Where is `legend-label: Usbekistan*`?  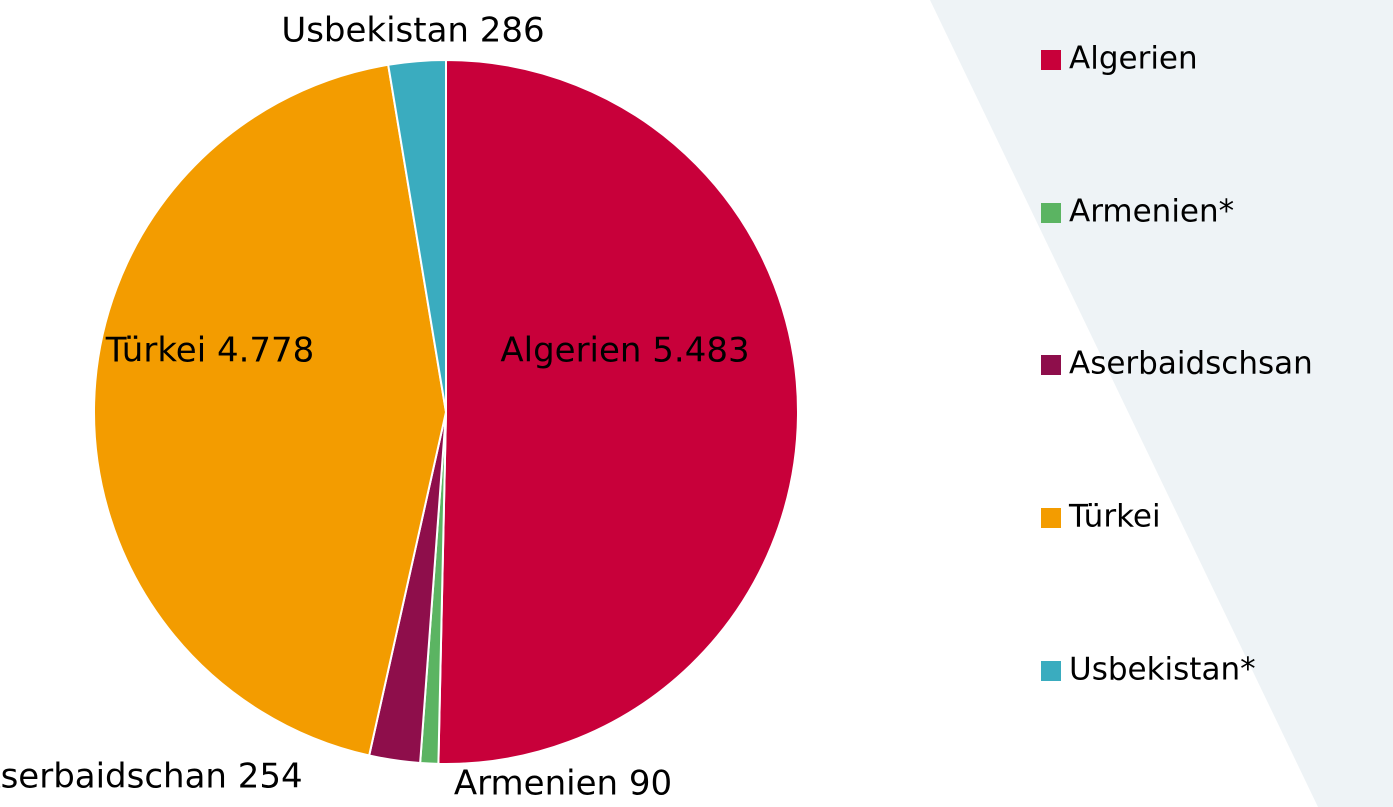 legend-label: Usbekistan* is located at coordinates (1162, 670).